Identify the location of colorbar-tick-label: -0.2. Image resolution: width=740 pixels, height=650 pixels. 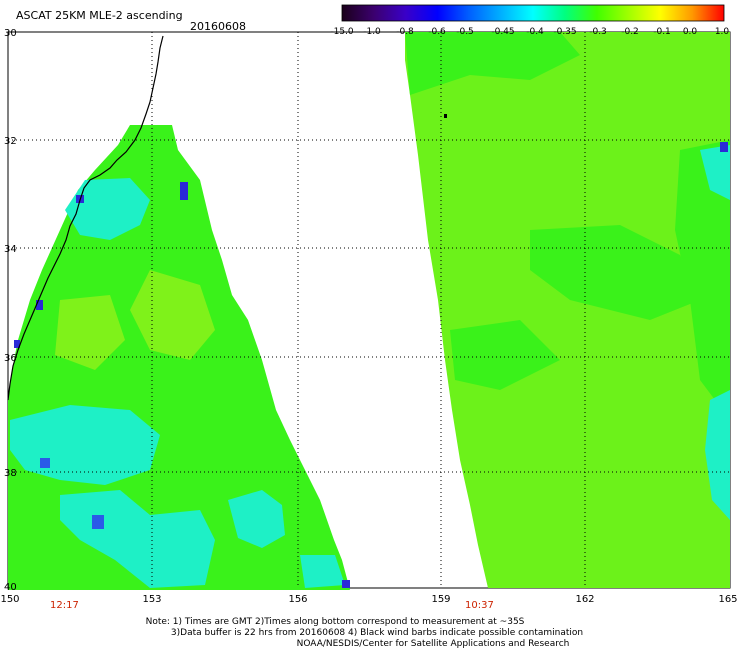
(630, 32).